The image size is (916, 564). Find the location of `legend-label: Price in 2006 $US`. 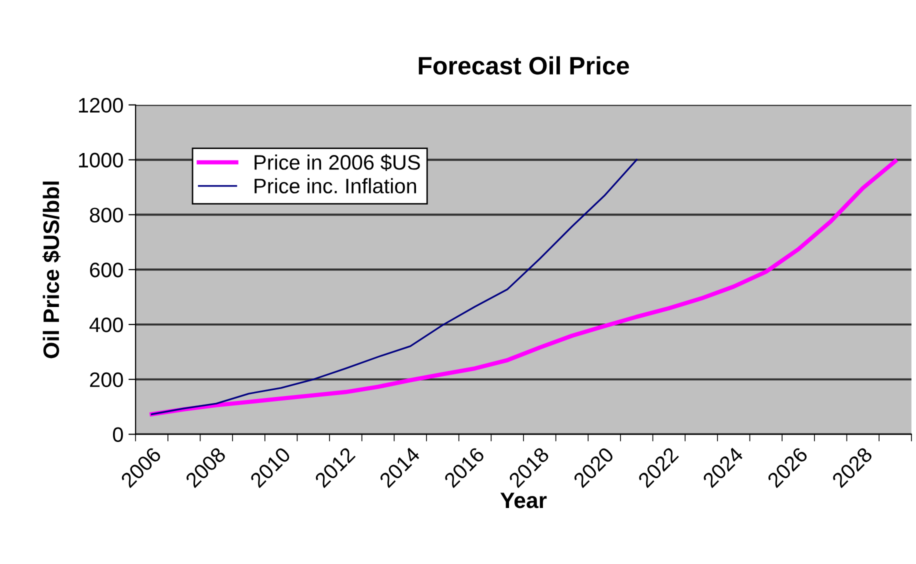

legend-label: Price in 2006 $US is located at coordinates (337, 163).